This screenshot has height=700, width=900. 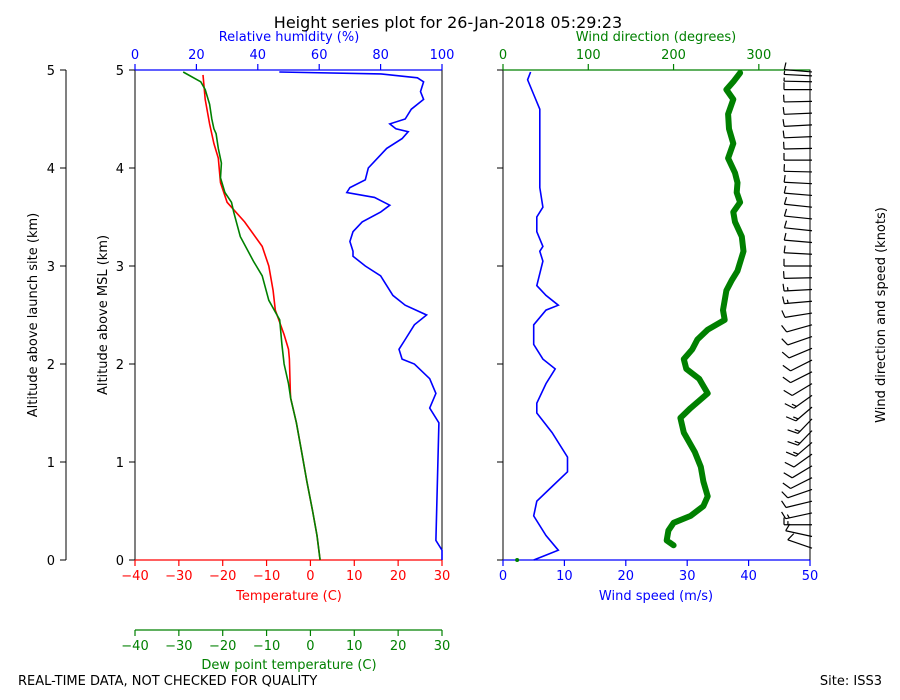 What do you see at coordinates (134, 646) in the screenshot?
I see `dewpoint-tick-label: −40` at bounding box center [134, 646].